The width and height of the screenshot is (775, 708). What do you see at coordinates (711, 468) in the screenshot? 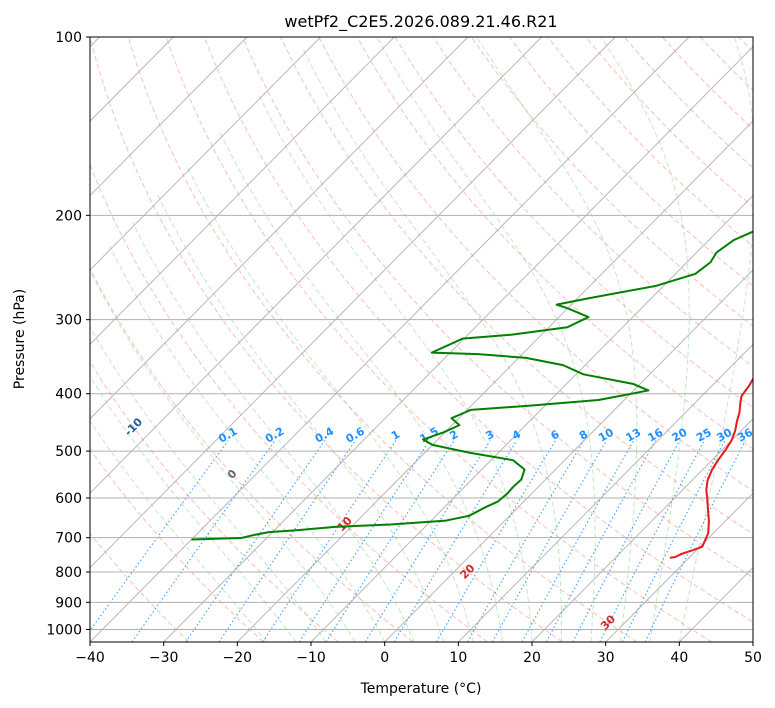
I see `temperature-profile-line` at bounding box center [711, 468].